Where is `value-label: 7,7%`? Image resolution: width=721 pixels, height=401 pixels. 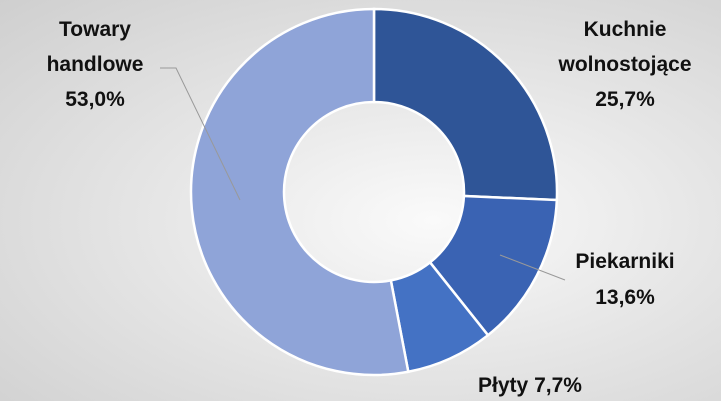
value-label: 7,7% is located at coordinates (558, 385).